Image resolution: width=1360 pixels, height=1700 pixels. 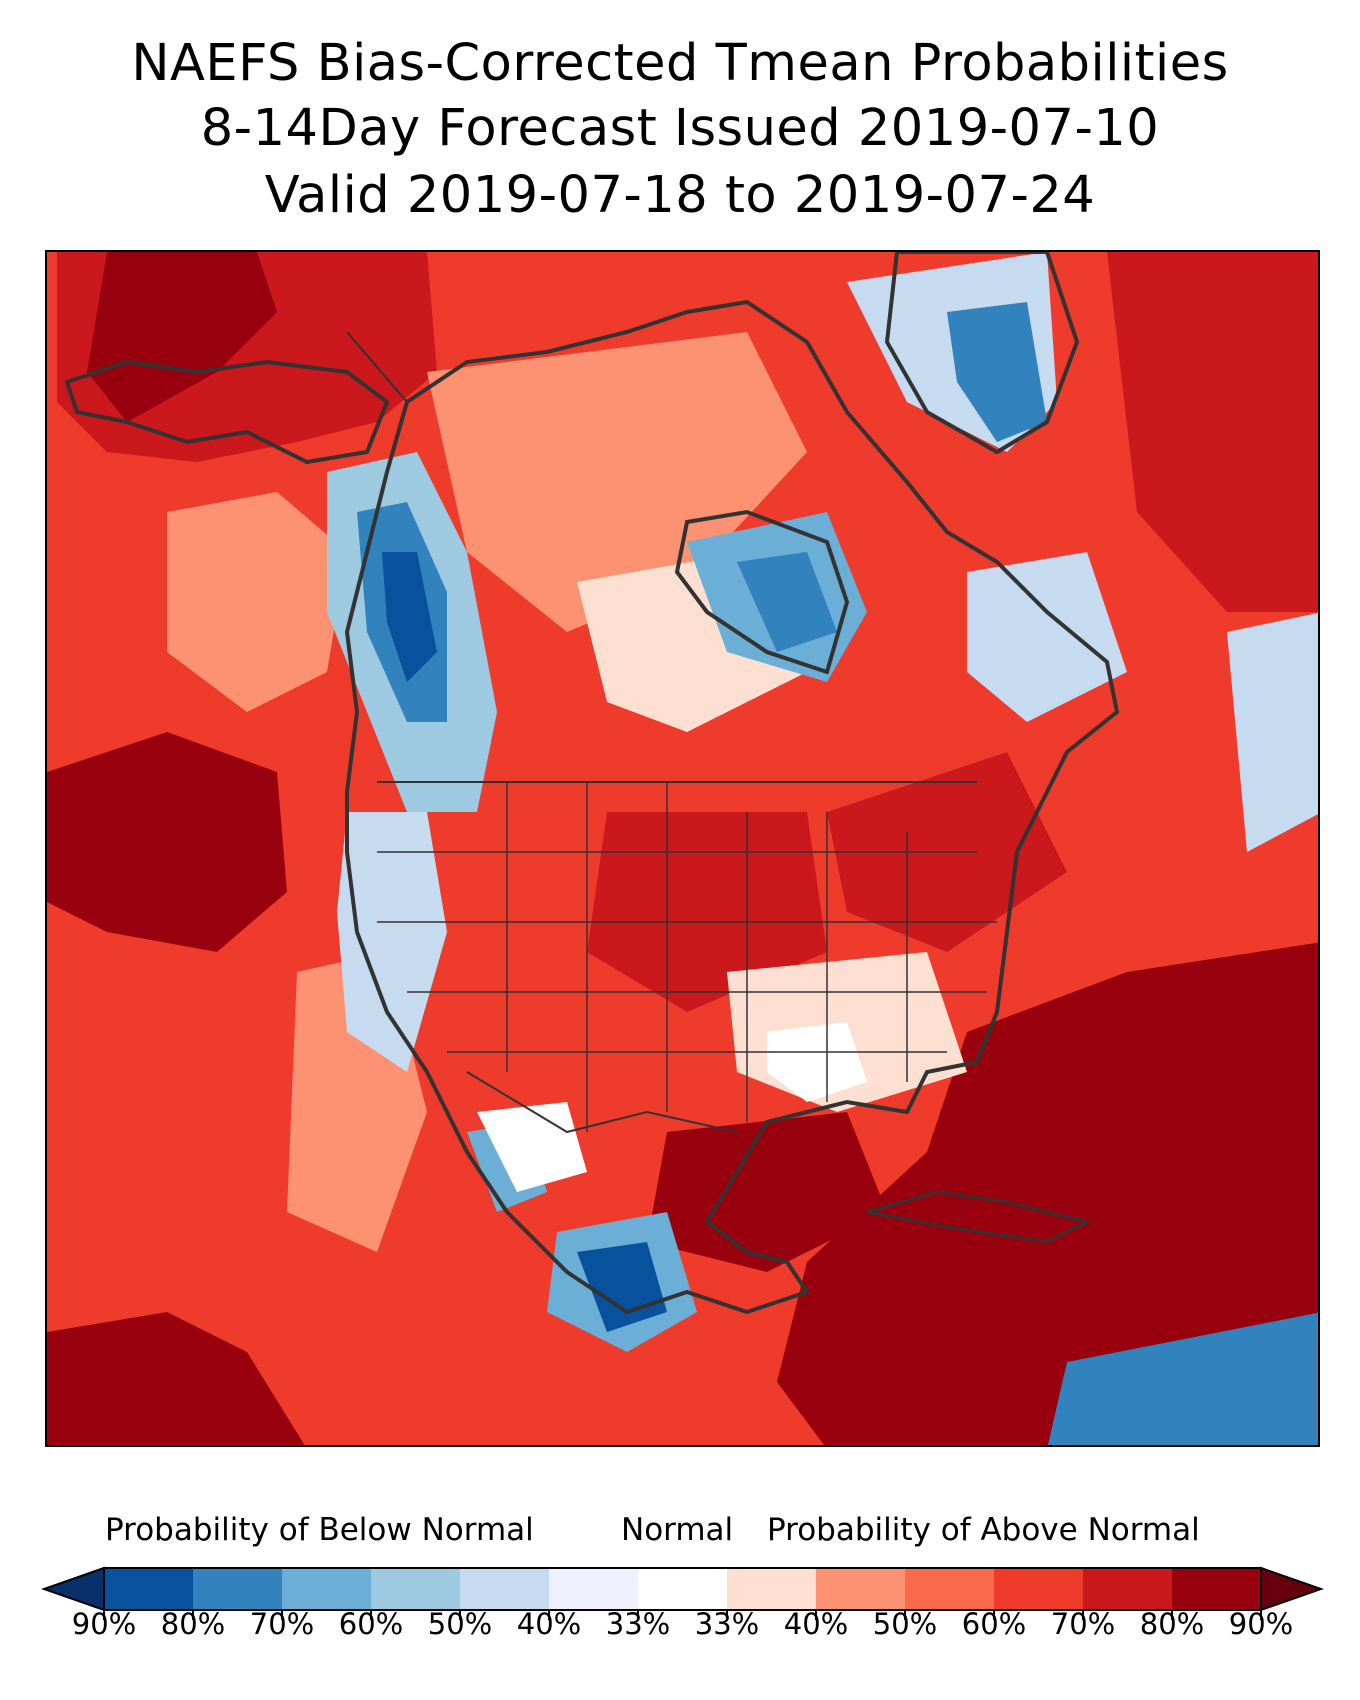 What do you see at coordinates (1212, 432) in the screenshot?
I see `north-atlantic-strong-warm` at bounding box center [1212, 432].